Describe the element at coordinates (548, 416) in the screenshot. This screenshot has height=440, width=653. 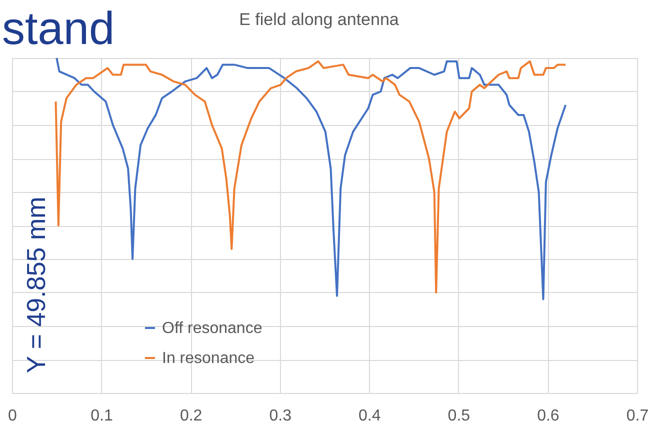
I see `x-tick-label: 0.6` at that location.